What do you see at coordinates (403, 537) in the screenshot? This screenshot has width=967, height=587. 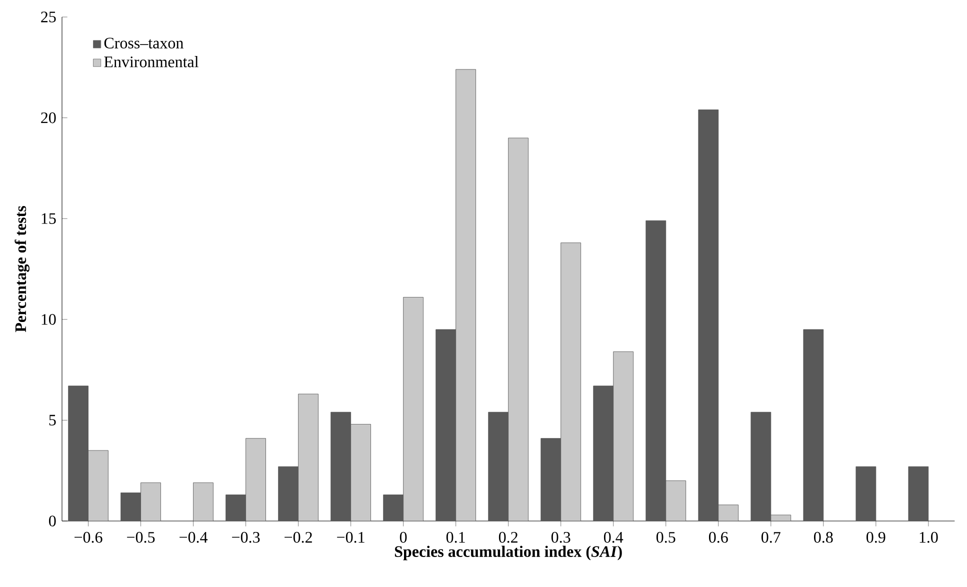 I see `x-tick-label: 0` at bounding box center [403, 537].